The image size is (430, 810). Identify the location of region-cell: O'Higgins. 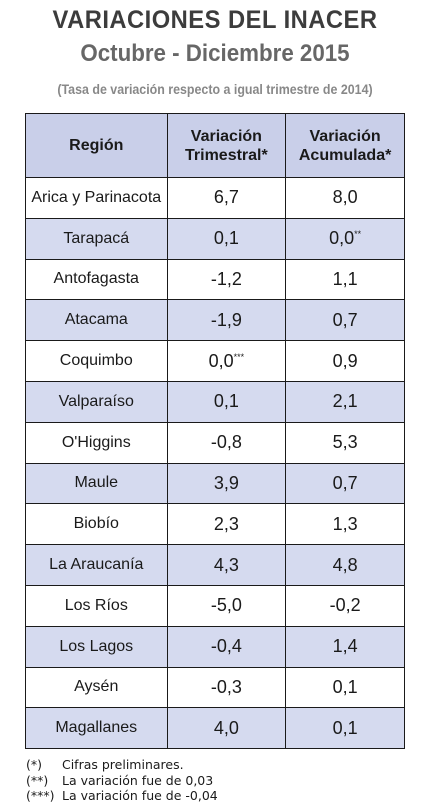
(96, 442).